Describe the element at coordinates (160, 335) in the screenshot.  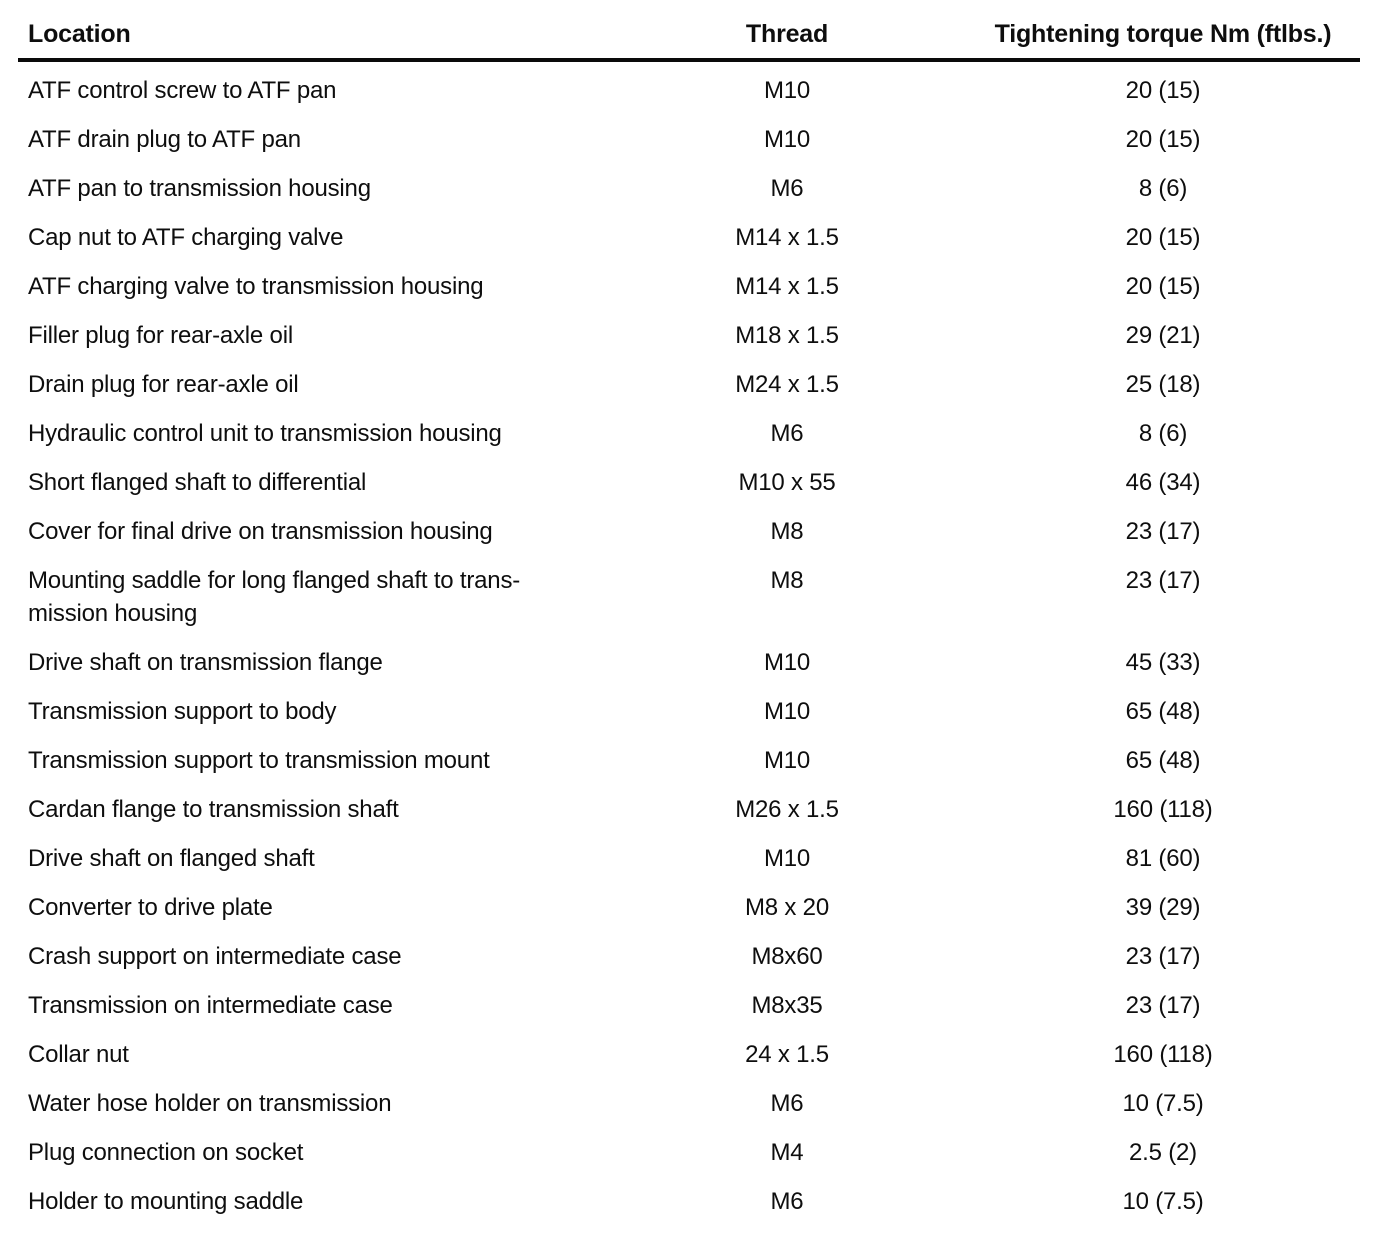
I see `location-cell: Filler plug for rear-axle oil` at that location.